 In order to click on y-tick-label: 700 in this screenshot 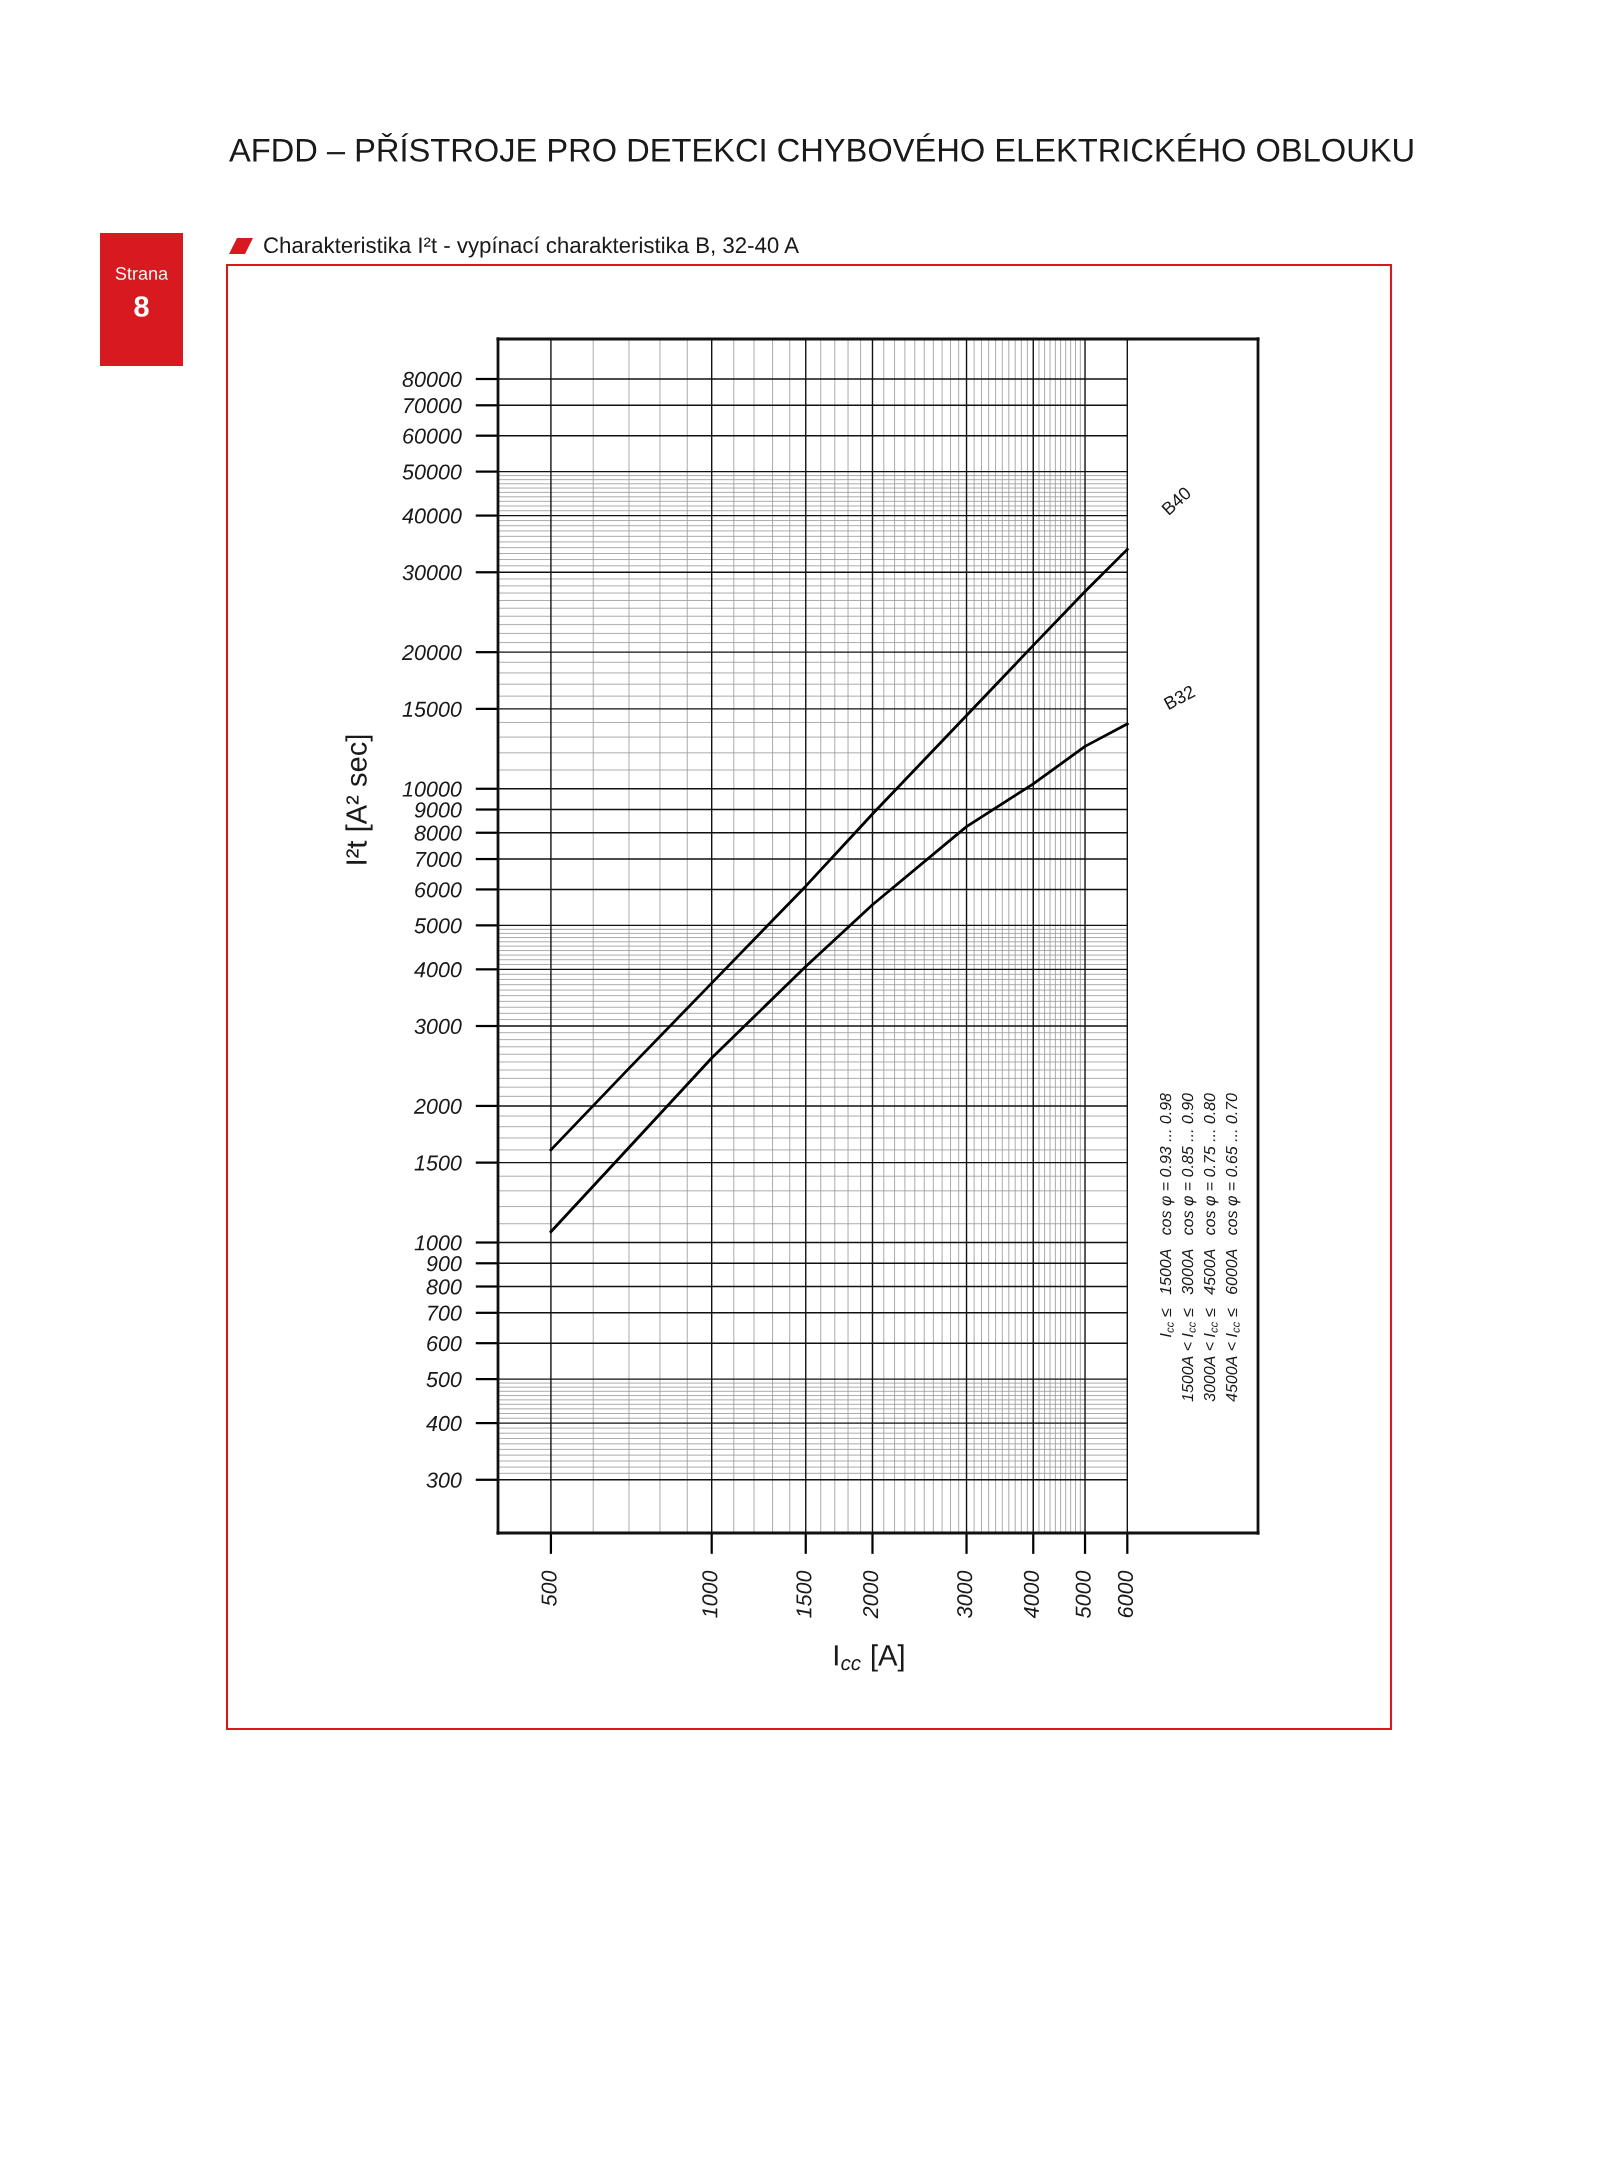, I will do `click(445, 1313)`.